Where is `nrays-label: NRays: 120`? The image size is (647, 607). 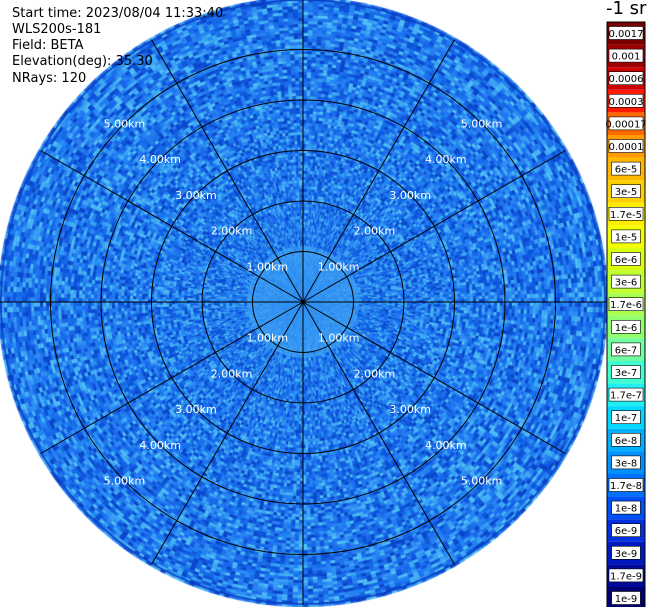
nrays-label: NRays: 120 is located at coordinates (49, 78).